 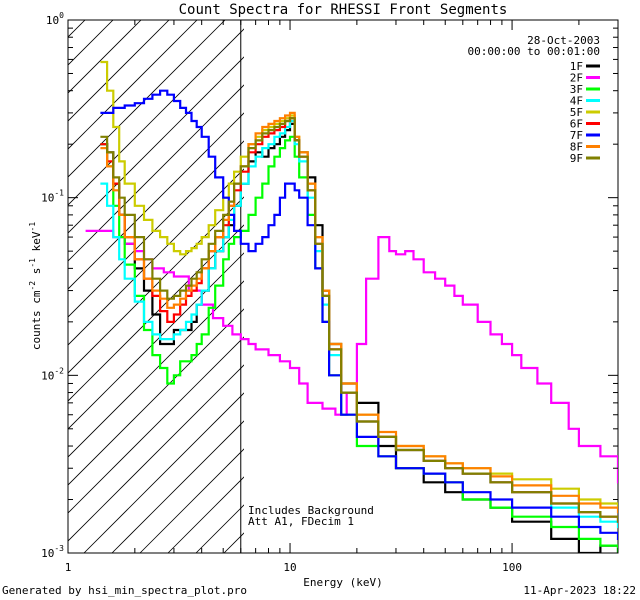 I want to click on legend-label-7F: 7F, so click(x=576, y=135).